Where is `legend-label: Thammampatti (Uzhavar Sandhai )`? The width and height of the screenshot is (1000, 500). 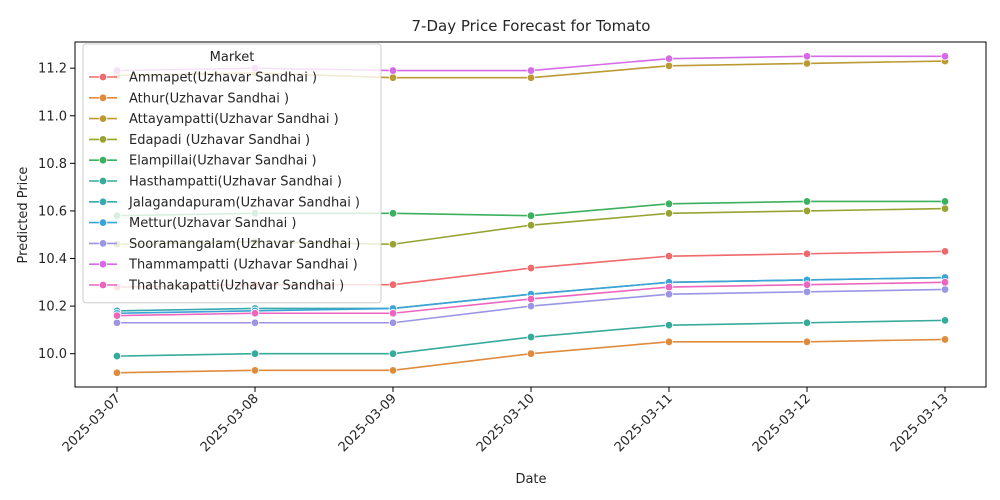 legend-label: Thammampatti (Uzhavar Sandhai ) is located at coordinates (243, 265).